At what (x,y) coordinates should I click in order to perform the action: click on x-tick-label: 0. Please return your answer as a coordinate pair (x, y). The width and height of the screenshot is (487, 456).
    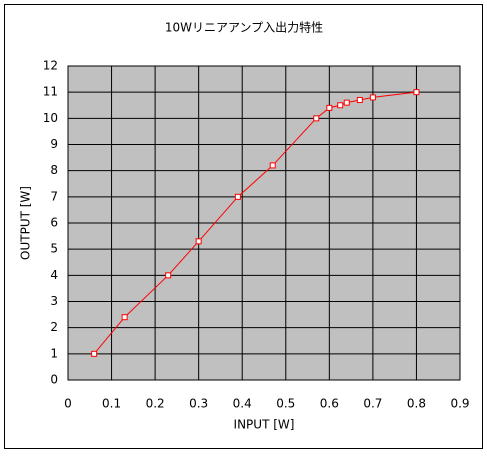
    Looking at the image, I should click on (68, 404).